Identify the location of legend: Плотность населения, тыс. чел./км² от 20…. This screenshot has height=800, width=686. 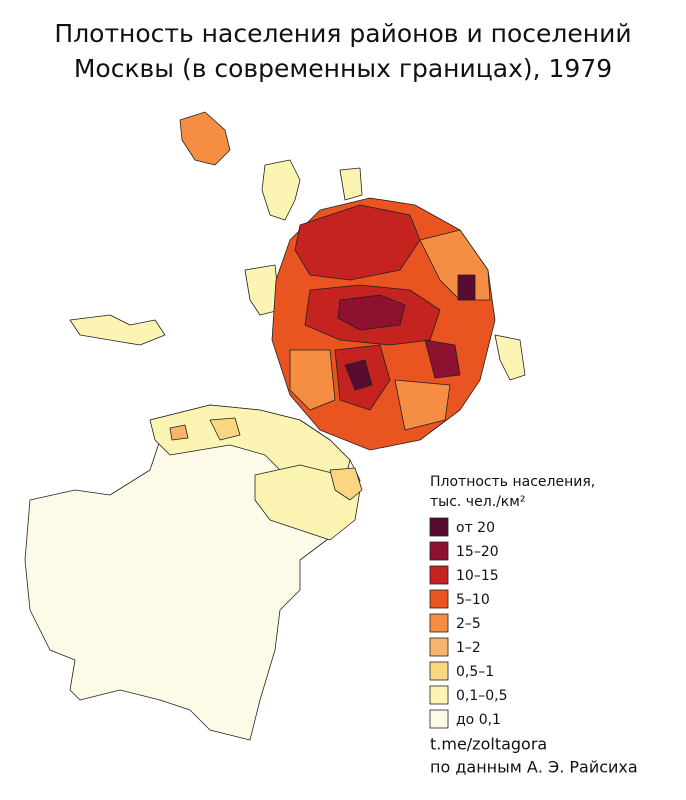
(512, 601).